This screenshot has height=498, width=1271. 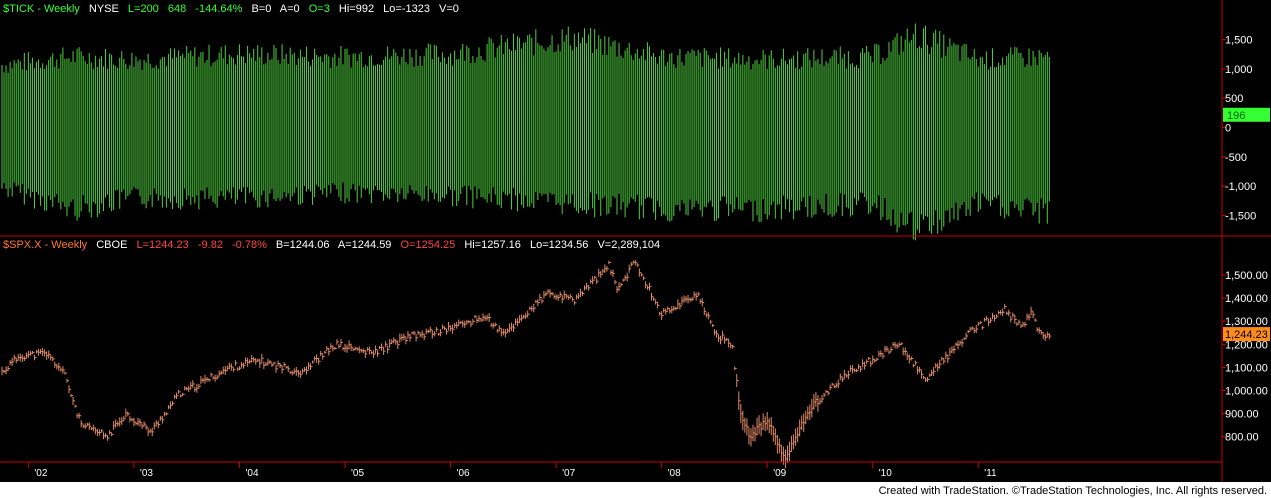 I want to click on footer-bar, so click(x=635, y=490).